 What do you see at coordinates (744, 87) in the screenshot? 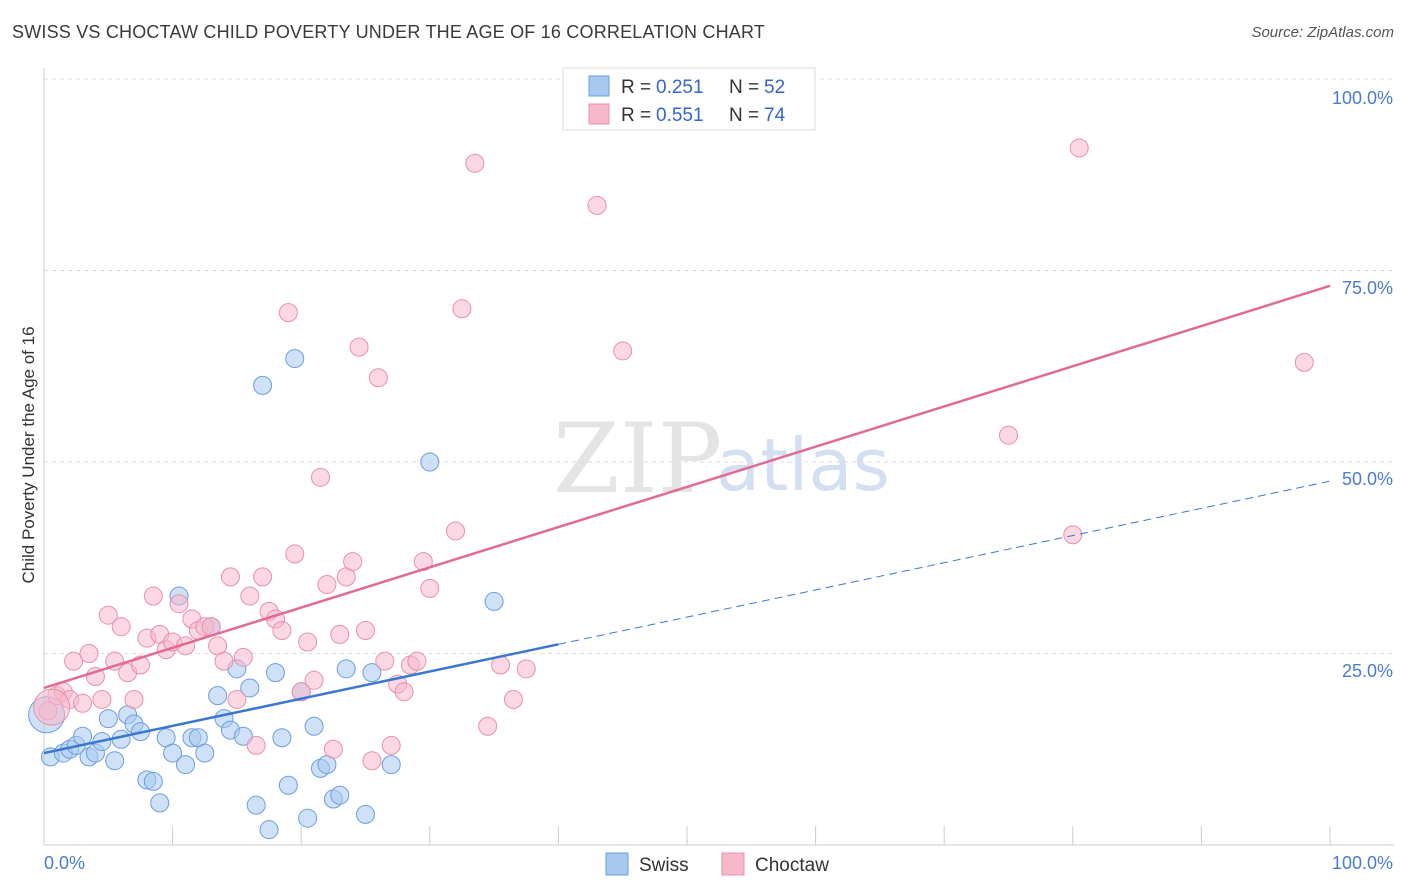
I see `legend-n-label-swiss: N =` at bounding box center [744, 87].